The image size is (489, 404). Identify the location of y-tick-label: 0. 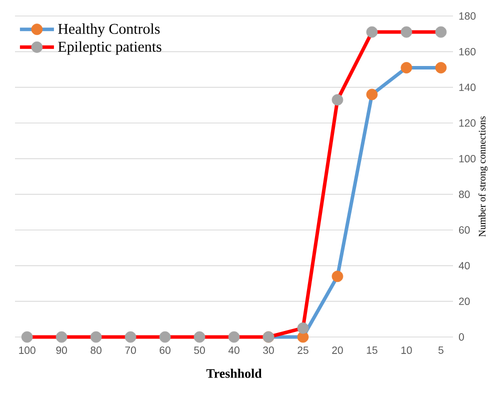
(461, 337).